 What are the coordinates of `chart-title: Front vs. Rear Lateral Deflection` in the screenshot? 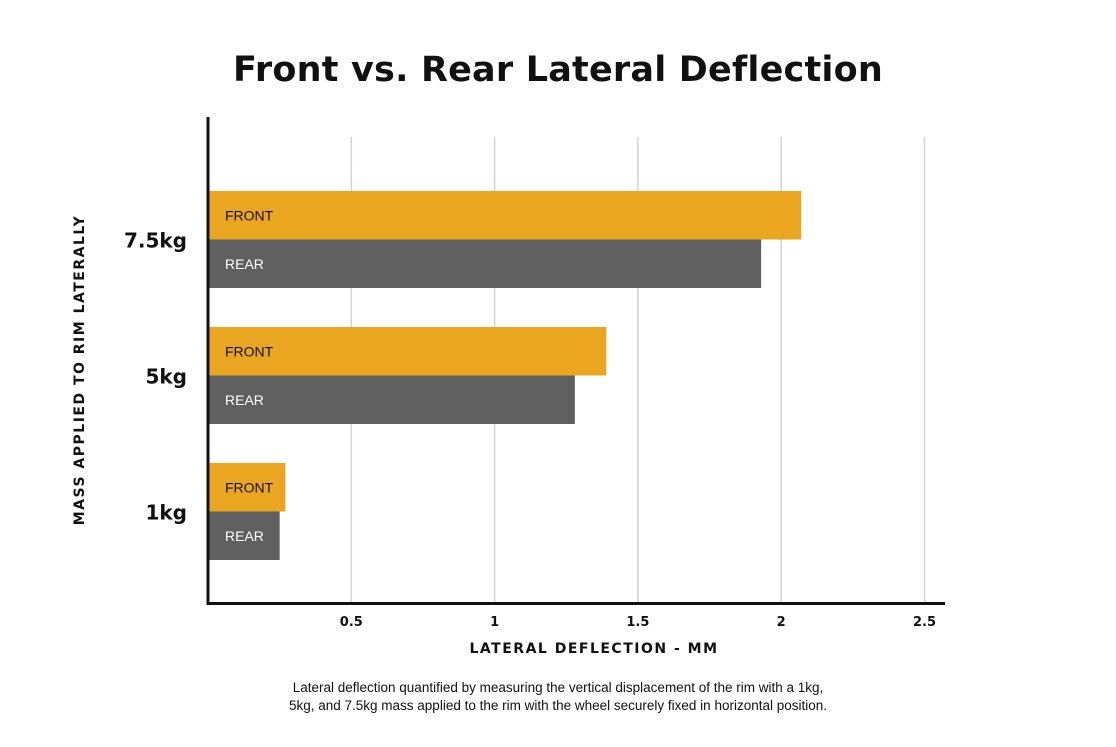 It's located at (558, 70).